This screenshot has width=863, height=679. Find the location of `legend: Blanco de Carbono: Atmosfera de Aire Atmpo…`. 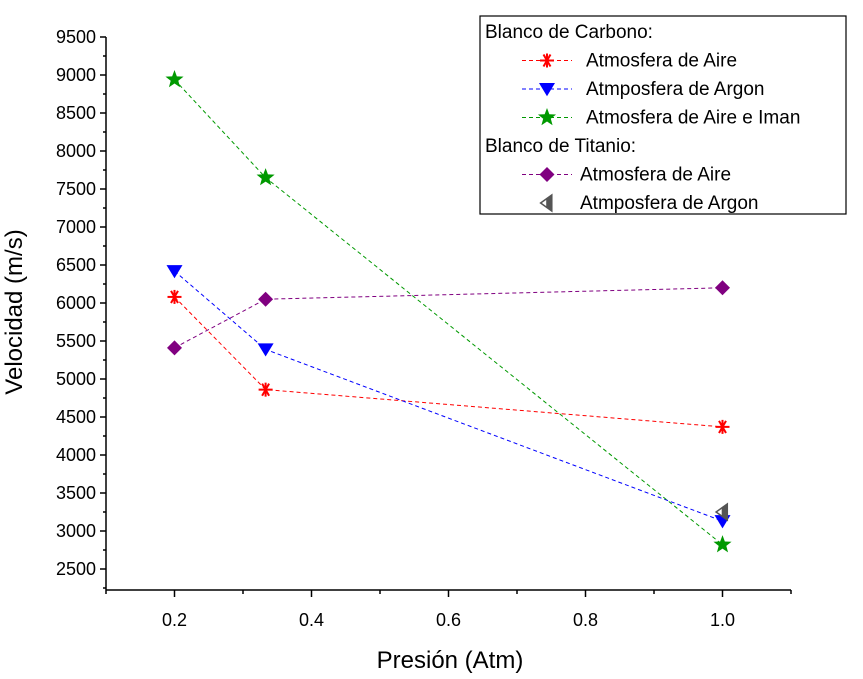

legend: Blanco de Carbono: Atmosfera de Aire Atmpo… is located at coordinates (663, 115).